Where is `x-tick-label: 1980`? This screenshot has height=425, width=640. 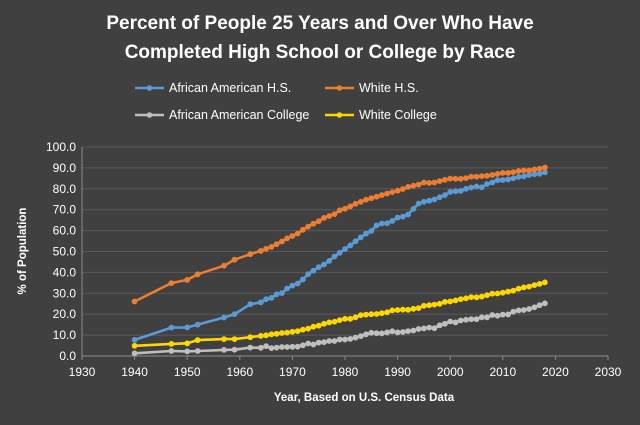 x-tick-label: 1980 is located at coordinates (345, 372).